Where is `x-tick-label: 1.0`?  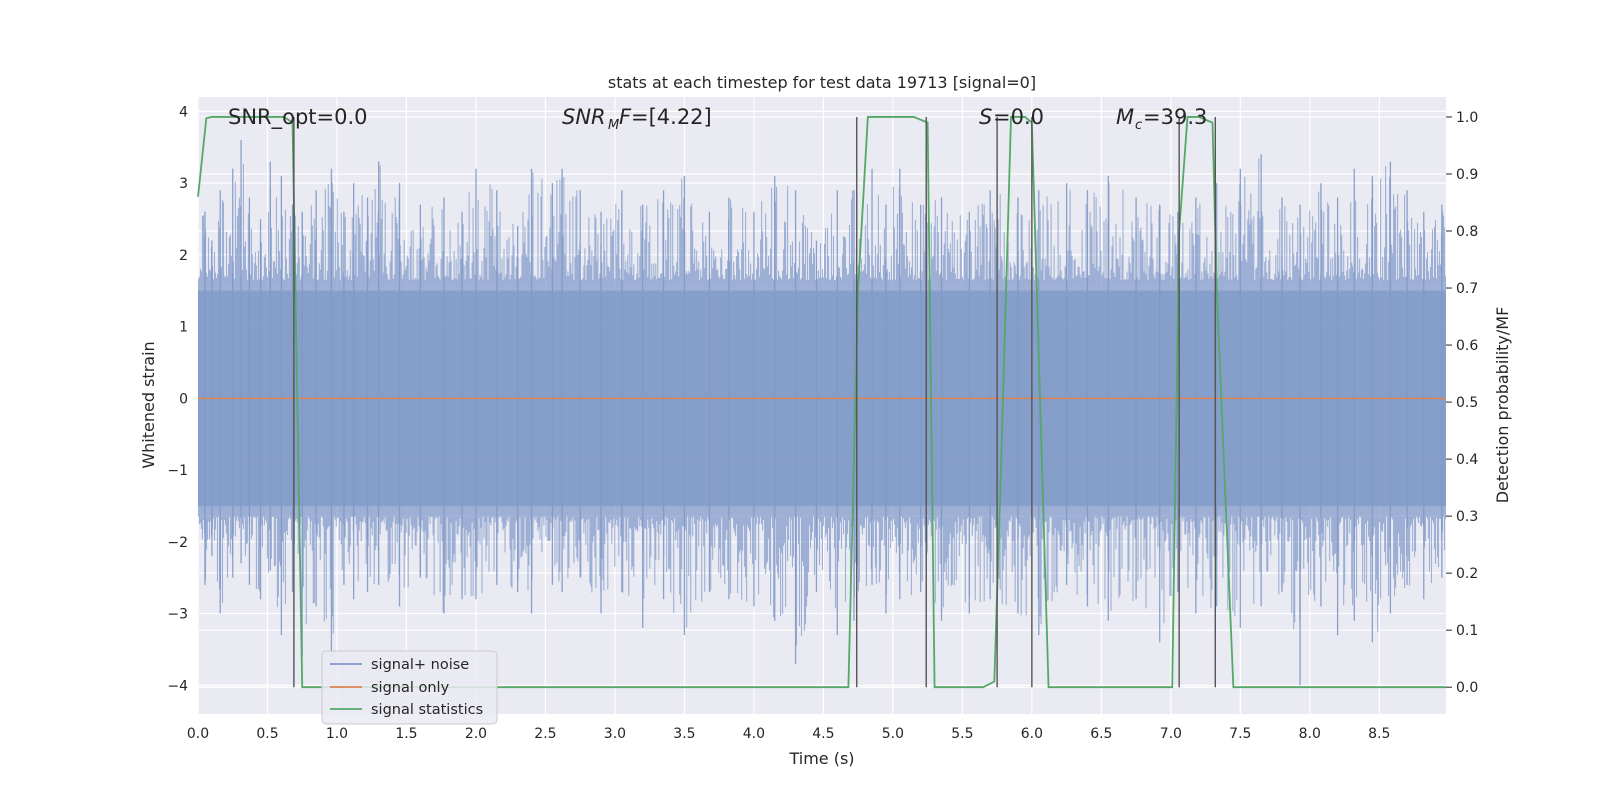 x-tick-label: 1.0 is located at coordinates (337, 734).